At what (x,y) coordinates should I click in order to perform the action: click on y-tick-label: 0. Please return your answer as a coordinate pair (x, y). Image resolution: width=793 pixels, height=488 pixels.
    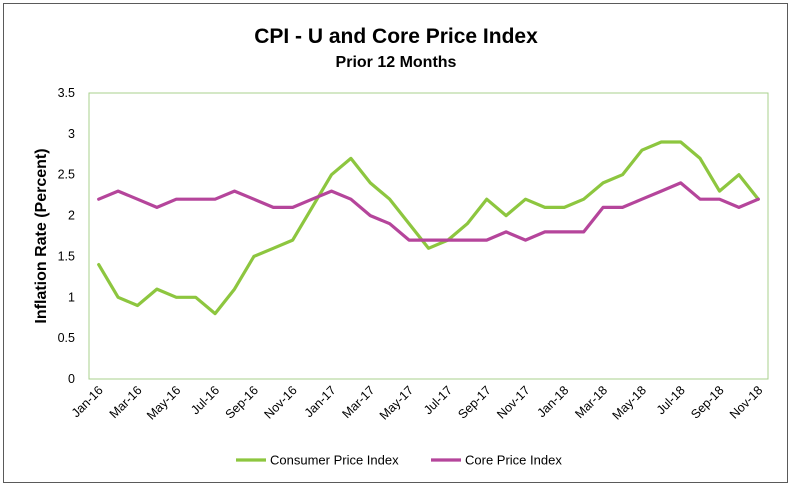
    Looking at the image, I should click on (71, 379).